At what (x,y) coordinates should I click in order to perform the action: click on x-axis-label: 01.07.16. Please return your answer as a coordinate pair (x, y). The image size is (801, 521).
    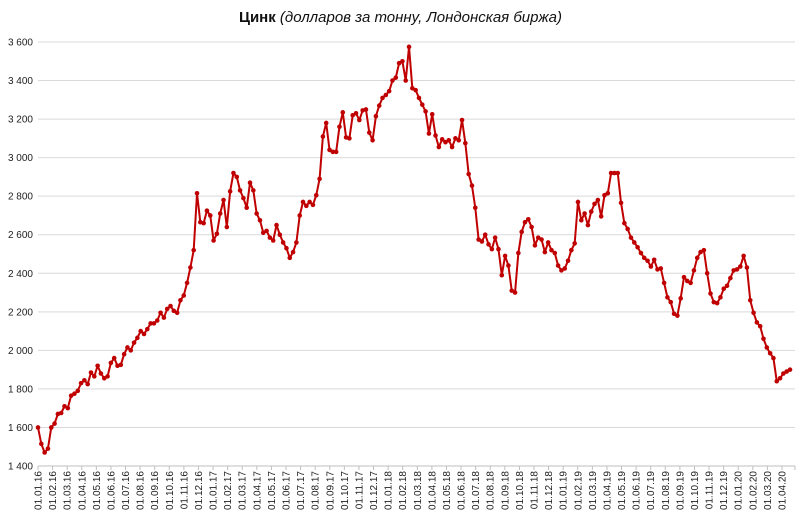
    Looking at the image, I should click on (126, 490).